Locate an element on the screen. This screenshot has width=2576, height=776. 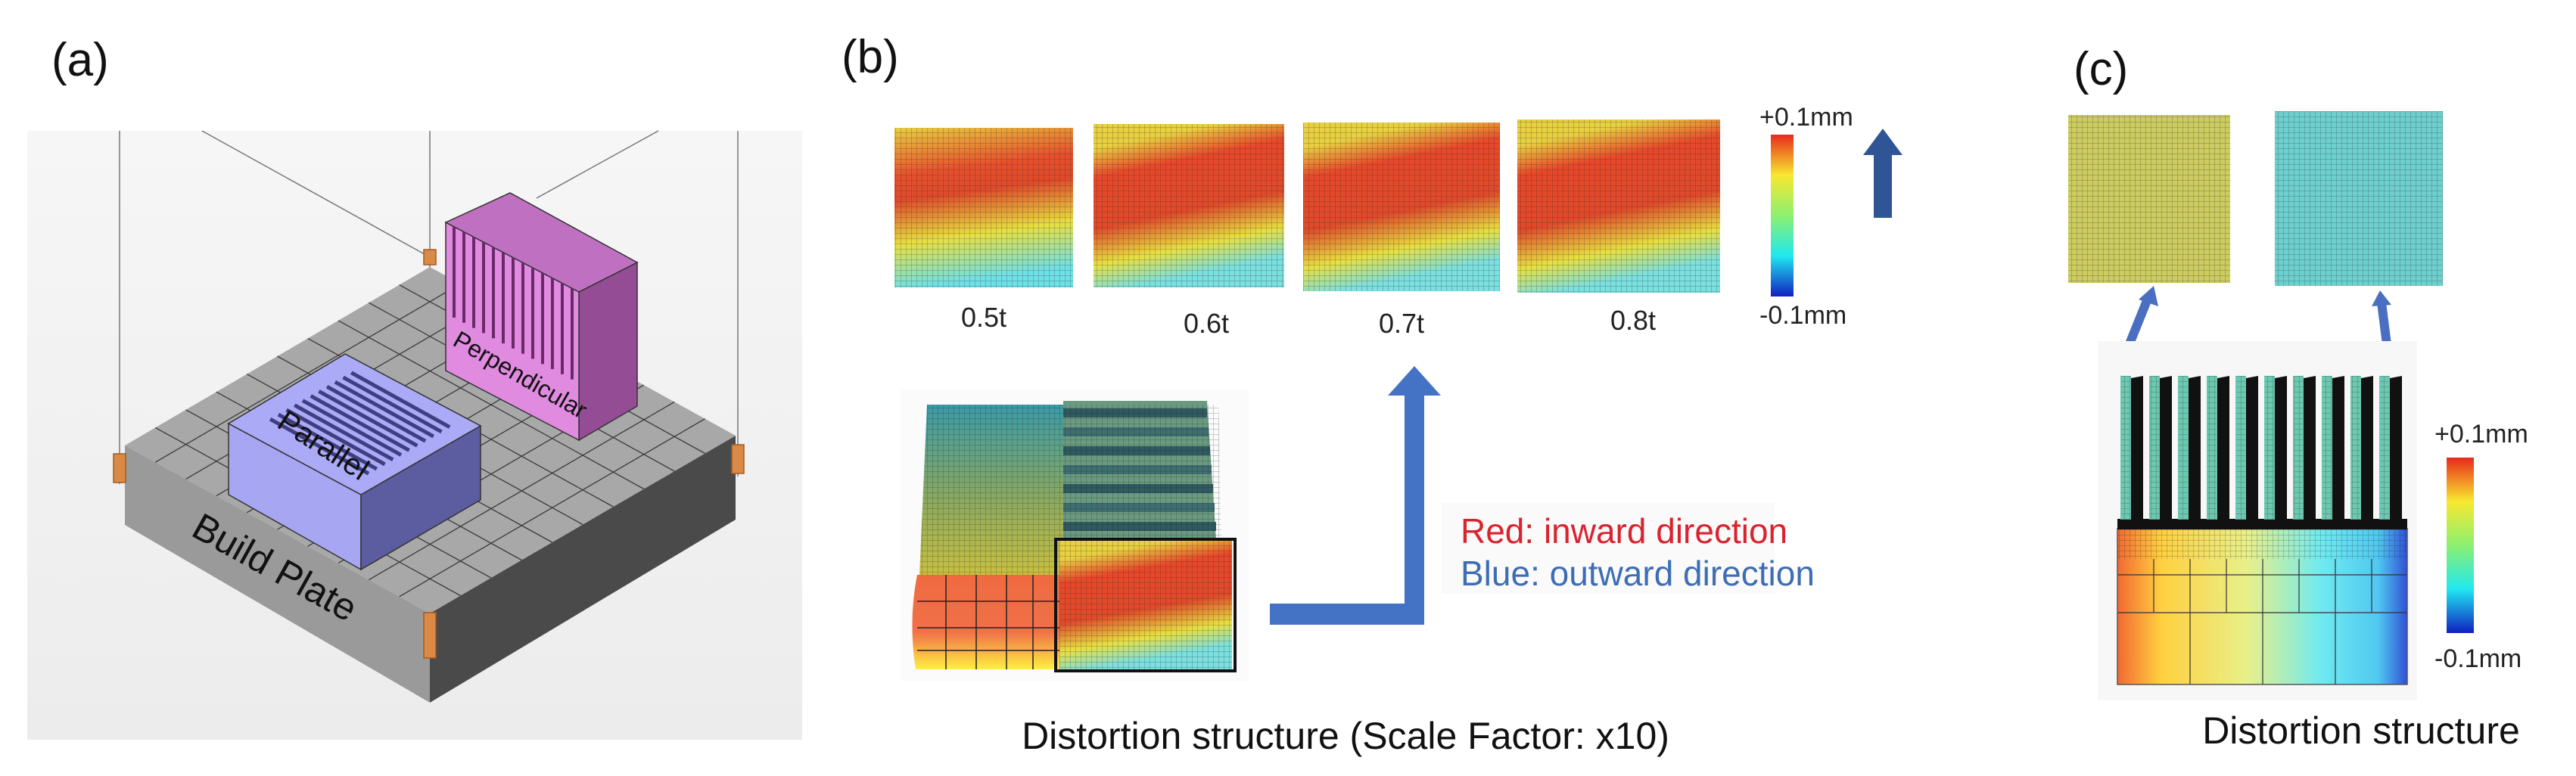
parallel-fins is located at coordinates (360, 423).